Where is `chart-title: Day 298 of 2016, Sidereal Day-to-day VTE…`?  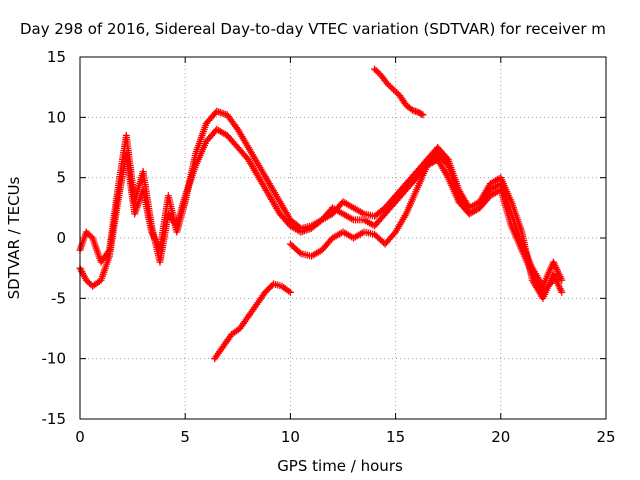
chart-title: Day 298 of 2016, Sidereal Day-to-day VTE… is located at coordinates (313, 29).